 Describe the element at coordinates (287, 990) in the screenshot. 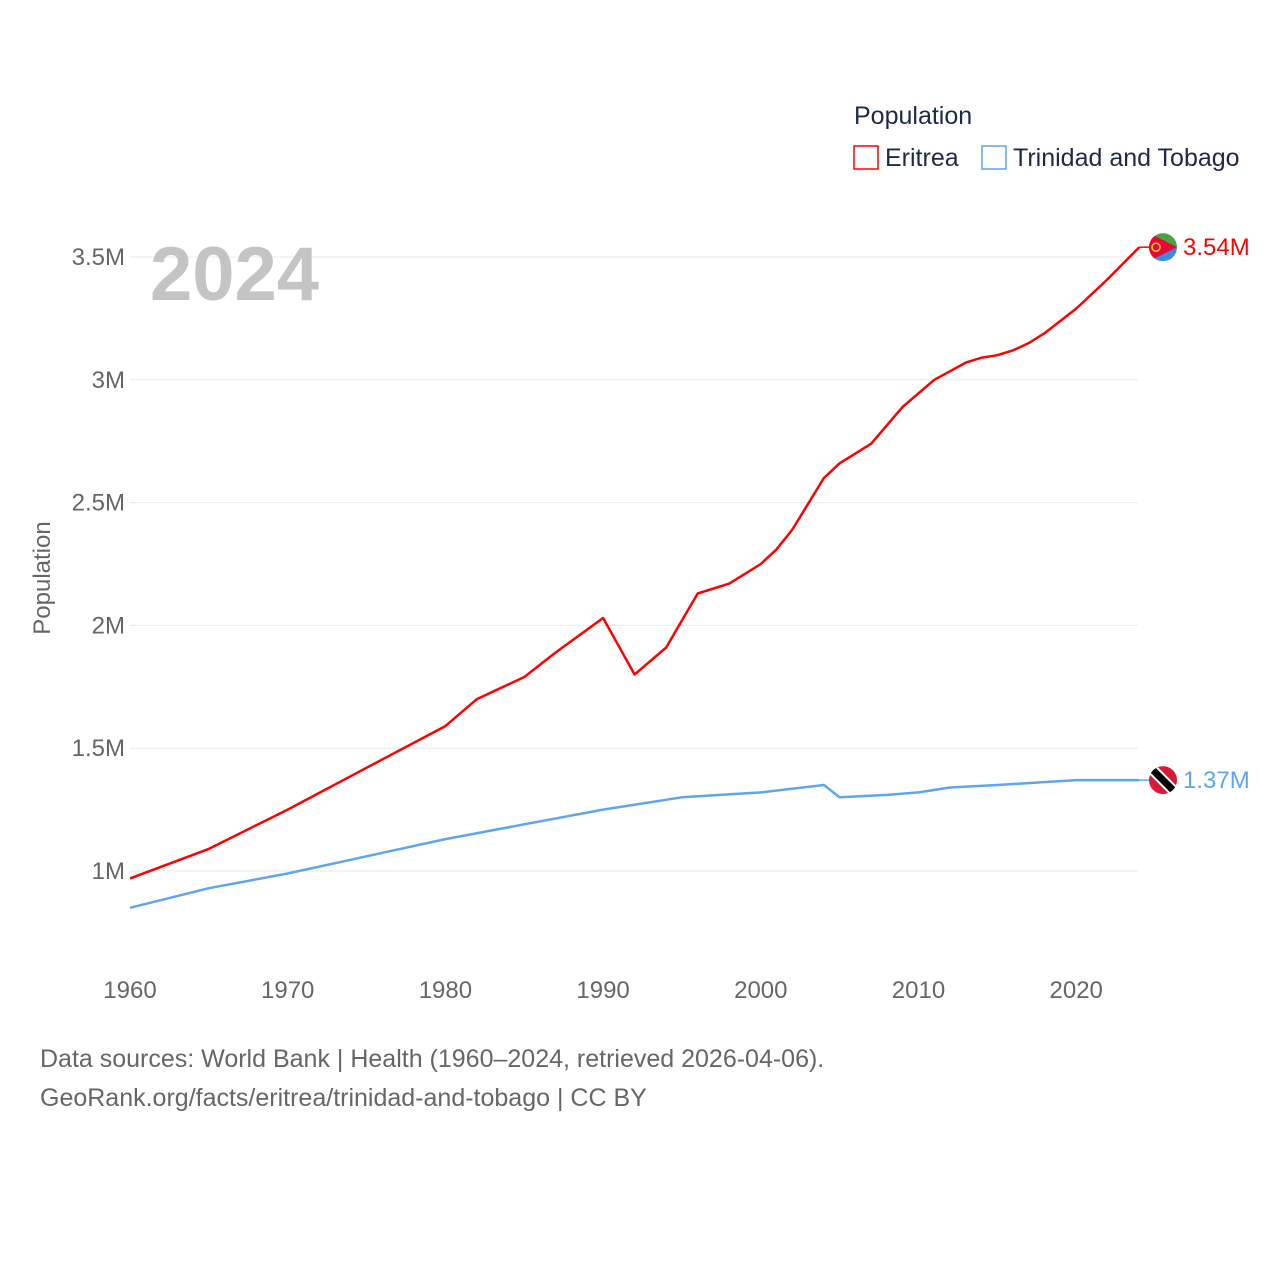

I see `x-tick-label: 1970` at that location.